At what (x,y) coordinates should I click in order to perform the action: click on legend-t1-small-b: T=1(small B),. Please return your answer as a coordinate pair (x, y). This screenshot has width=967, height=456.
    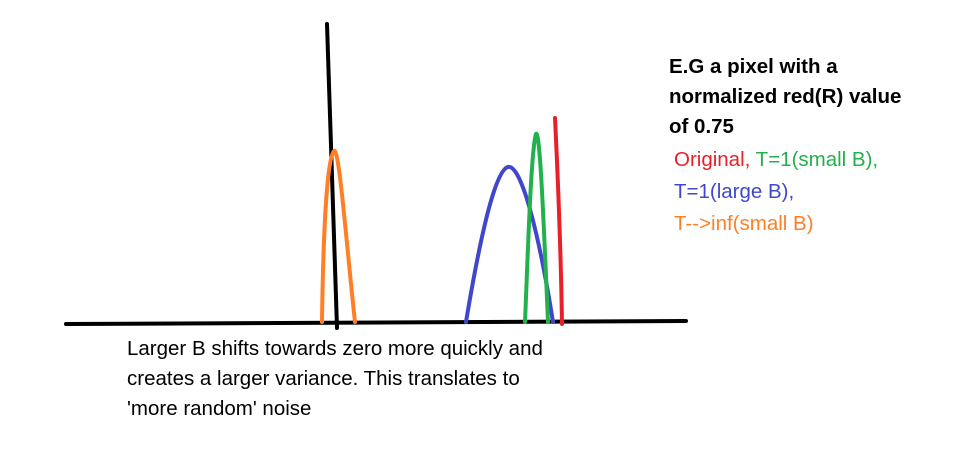
    Looking at the image, I should click on (817, 159).